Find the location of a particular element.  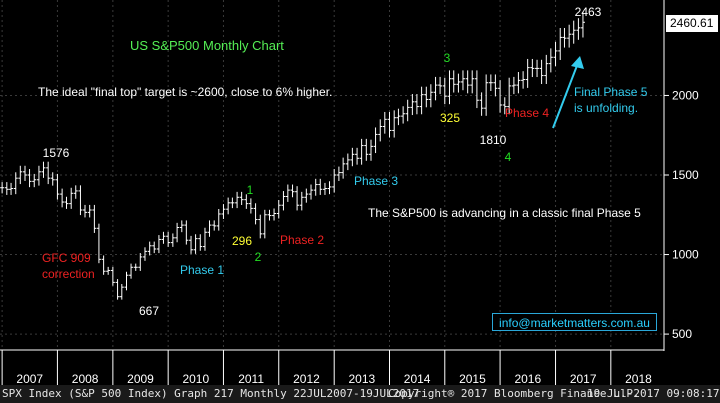

annotation-label: correction is located at coordinates (68, 274).